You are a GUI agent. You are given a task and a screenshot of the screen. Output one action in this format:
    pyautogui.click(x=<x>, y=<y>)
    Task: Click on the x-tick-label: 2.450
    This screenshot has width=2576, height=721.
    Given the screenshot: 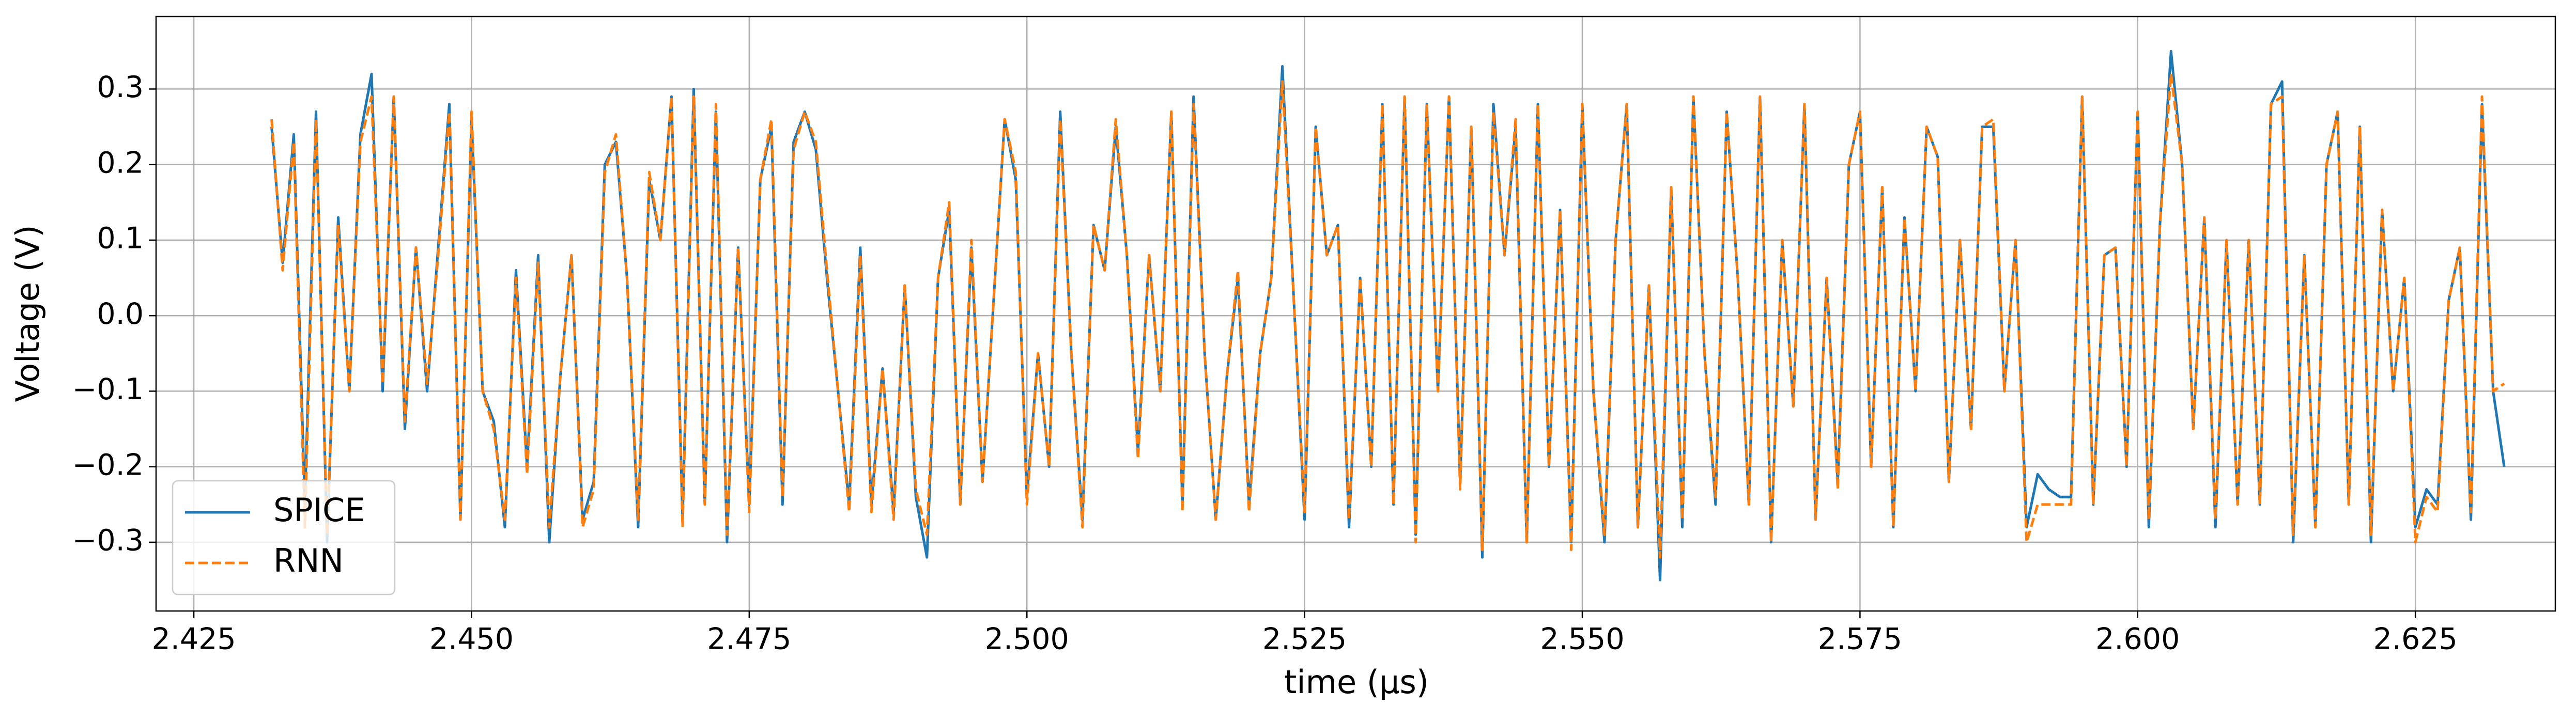 What is the action you would take?
    pyautogui.click(x=472, y=639)
    